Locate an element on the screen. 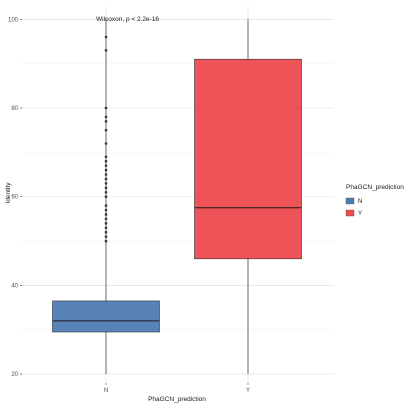 This screenshot has width=406, height=406. y-tick-label: 100 is located at coordinates (13, 20).